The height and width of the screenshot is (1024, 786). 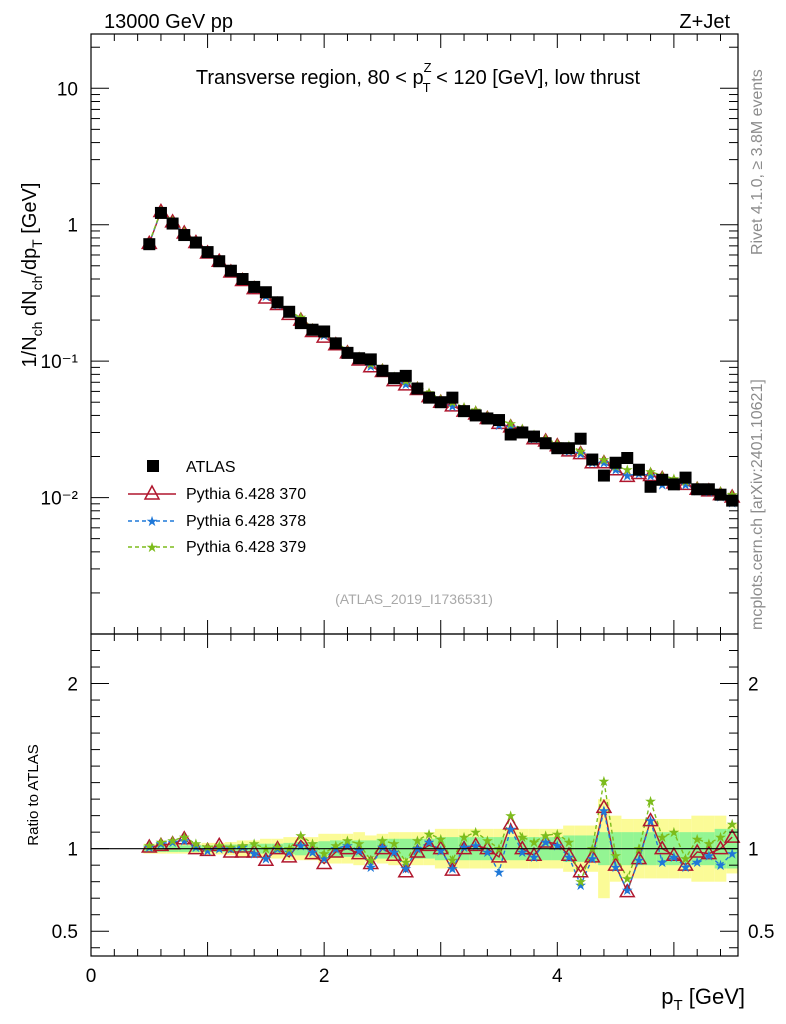 I want to click on y-tick-label: 10⁻², so click(x=60, y=499).